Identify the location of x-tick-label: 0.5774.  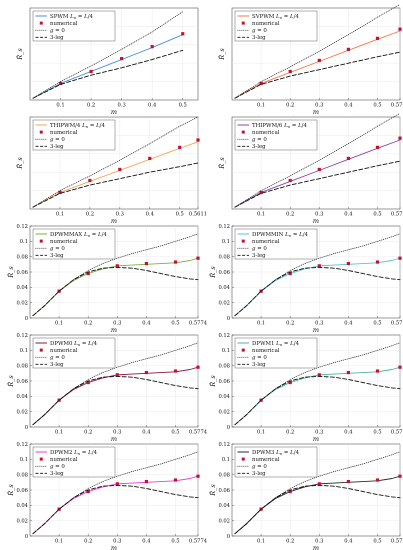
(198, 542).